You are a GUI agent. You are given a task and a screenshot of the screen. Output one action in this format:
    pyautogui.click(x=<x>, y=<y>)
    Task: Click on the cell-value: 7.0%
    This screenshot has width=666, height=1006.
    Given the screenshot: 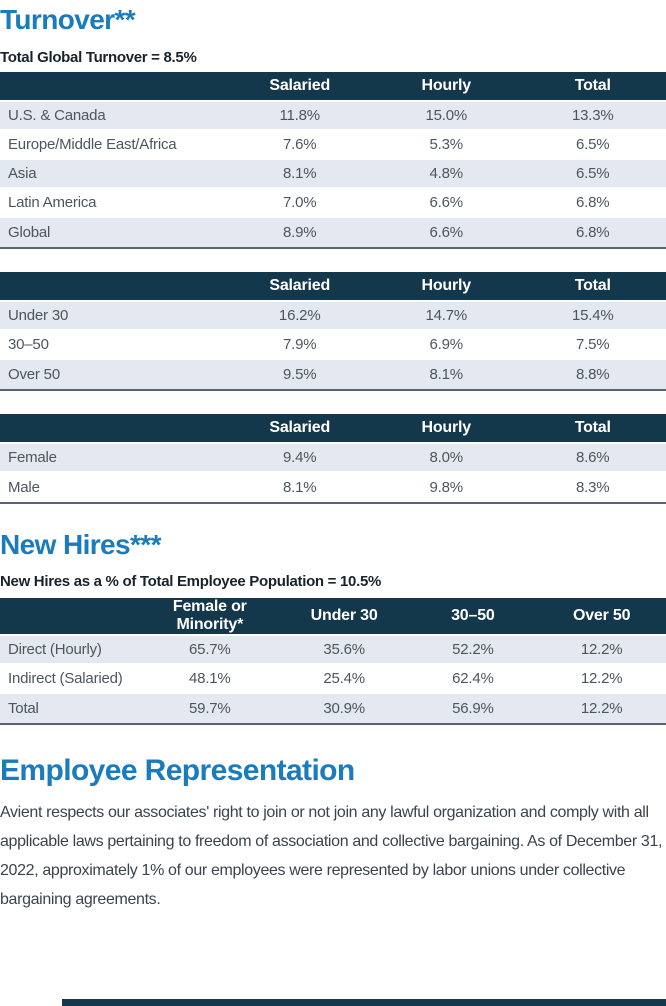 What is the action you would take?
    pyautogui.click(x=299, y=203)
    